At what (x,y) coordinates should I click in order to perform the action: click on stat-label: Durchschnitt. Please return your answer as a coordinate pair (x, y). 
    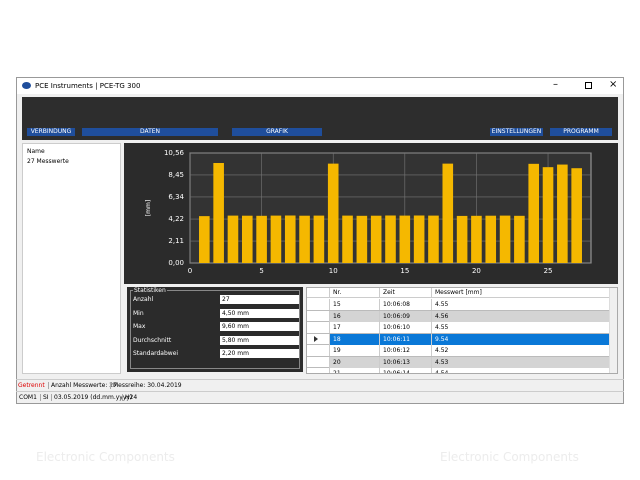
    Looking at the image, I should click on (152, 340).